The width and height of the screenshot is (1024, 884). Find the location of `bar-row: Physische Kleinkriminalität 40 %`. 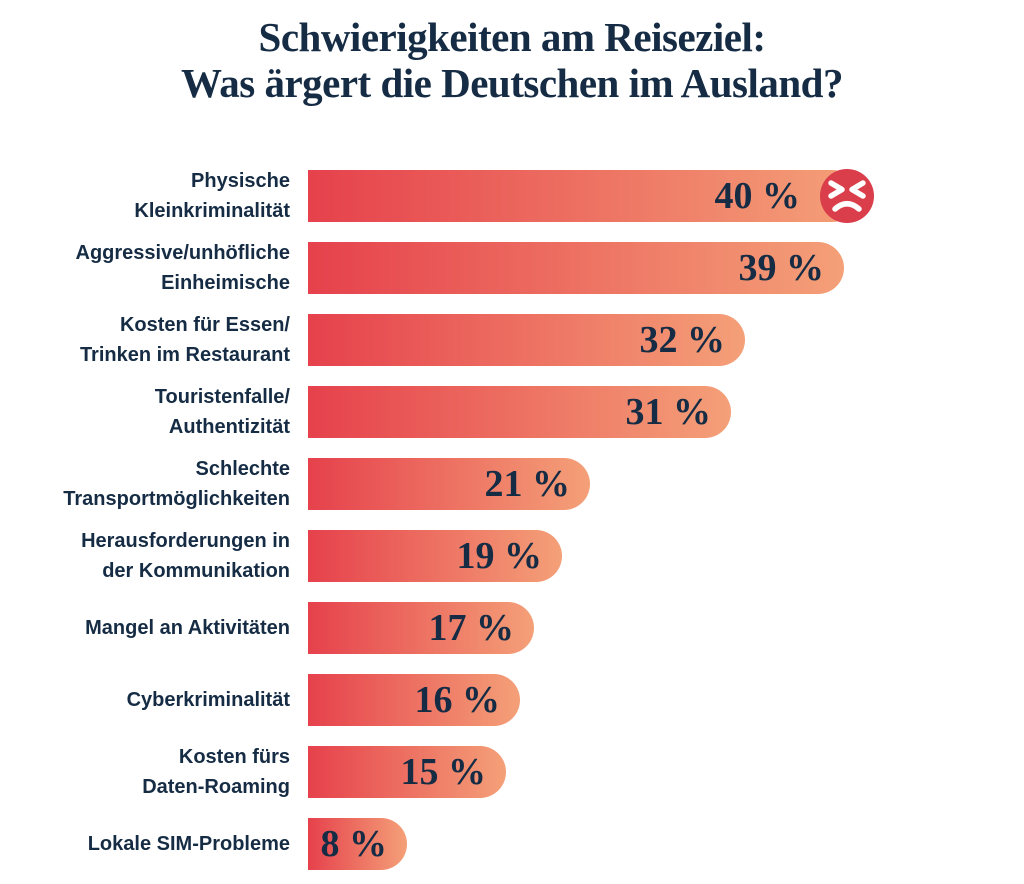

bar-row: Physische Kleinkriminalität 40 % is located at coordinates (523, 196).